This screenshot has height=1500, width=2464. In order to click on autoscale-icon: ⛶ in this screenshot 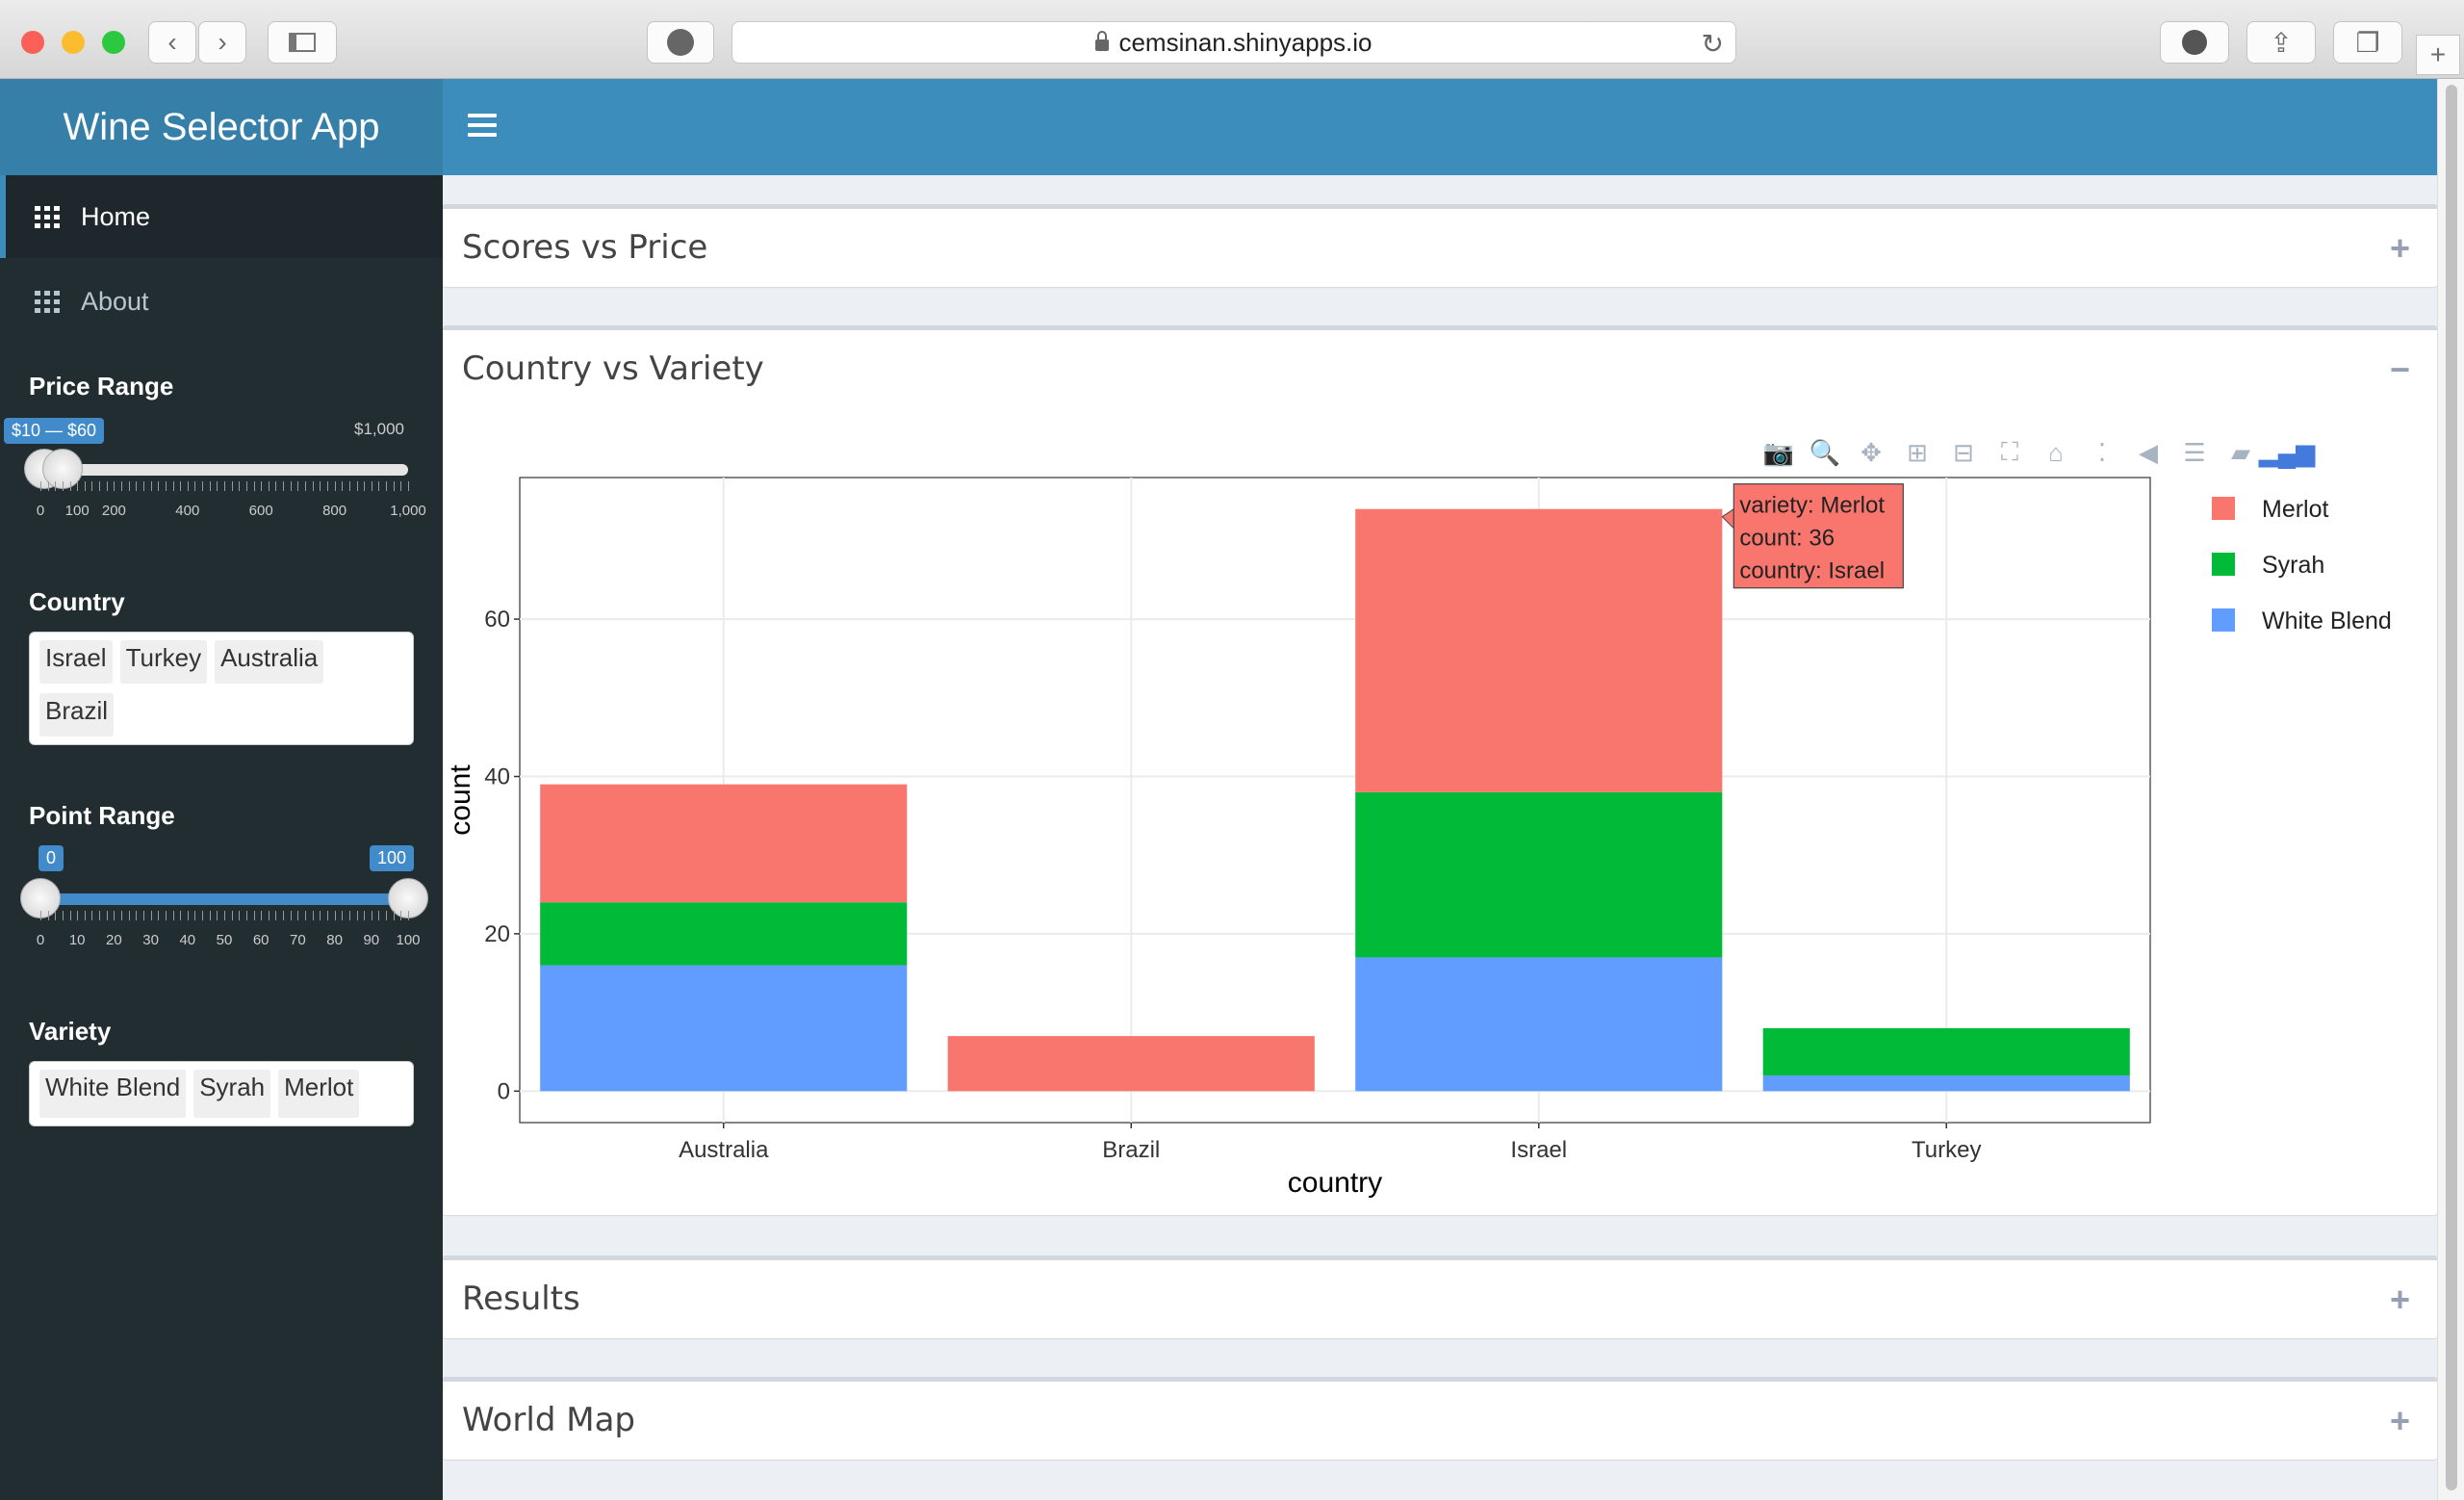, I will do `click(2009, 451)`.